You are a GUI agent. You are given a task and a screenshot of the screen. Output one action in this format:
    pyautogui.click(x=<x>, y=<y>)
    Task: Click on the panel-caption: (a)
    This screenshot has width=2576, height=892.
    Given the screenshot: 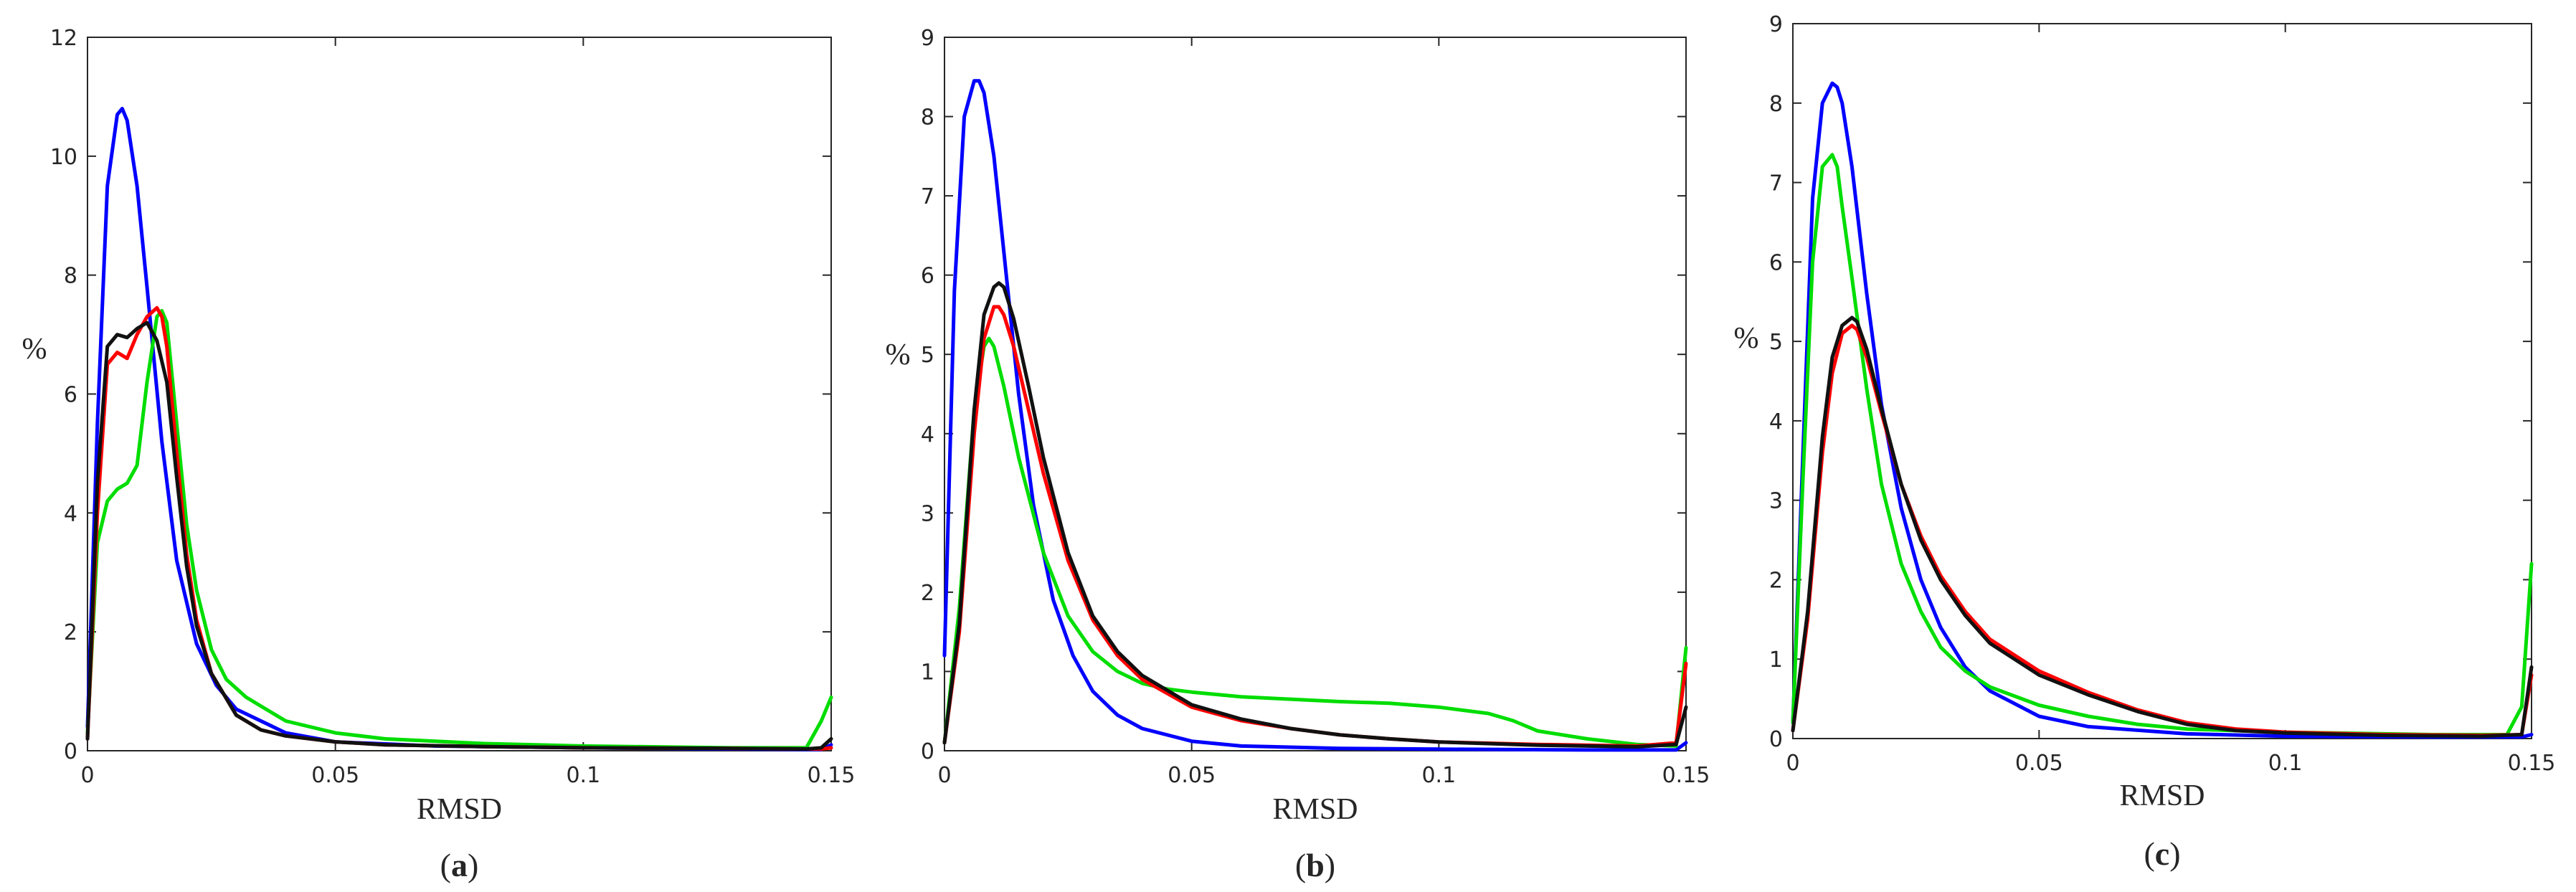 What is the action you would take?
    pyautogui.click(x=459, y=865)
    